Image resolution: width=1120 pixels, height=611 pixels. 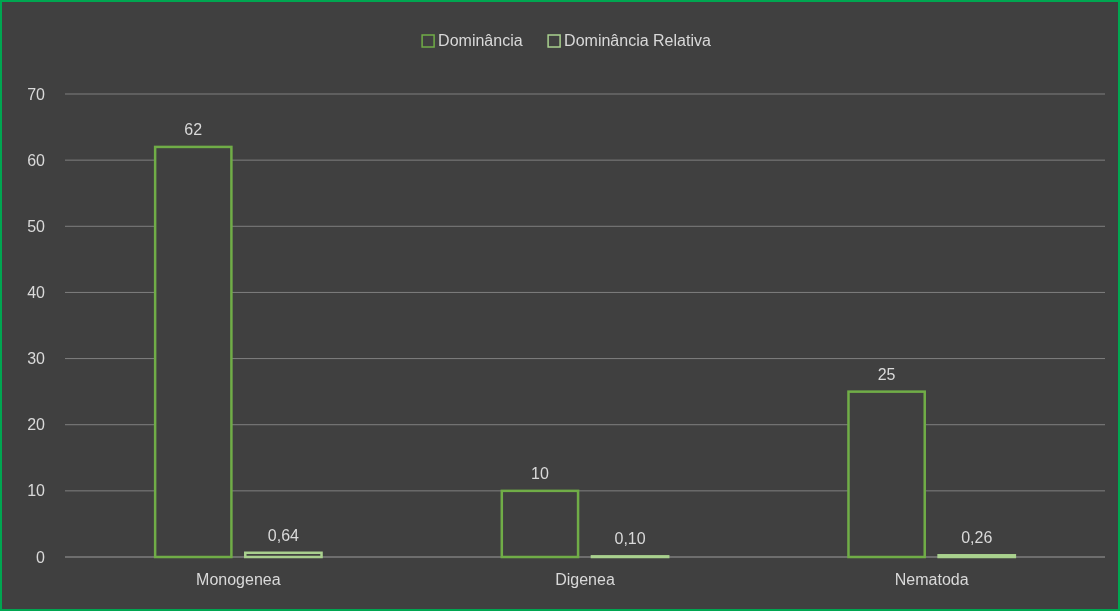 I want to click on data-label: 25, so click(x=886, y=374).